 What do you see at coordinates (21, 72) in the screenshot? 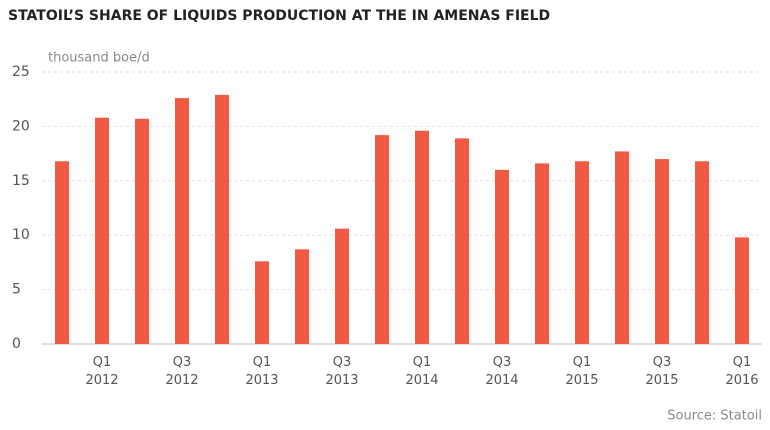
I see `y-tick-label: 25` at bounding box center [21, 72].